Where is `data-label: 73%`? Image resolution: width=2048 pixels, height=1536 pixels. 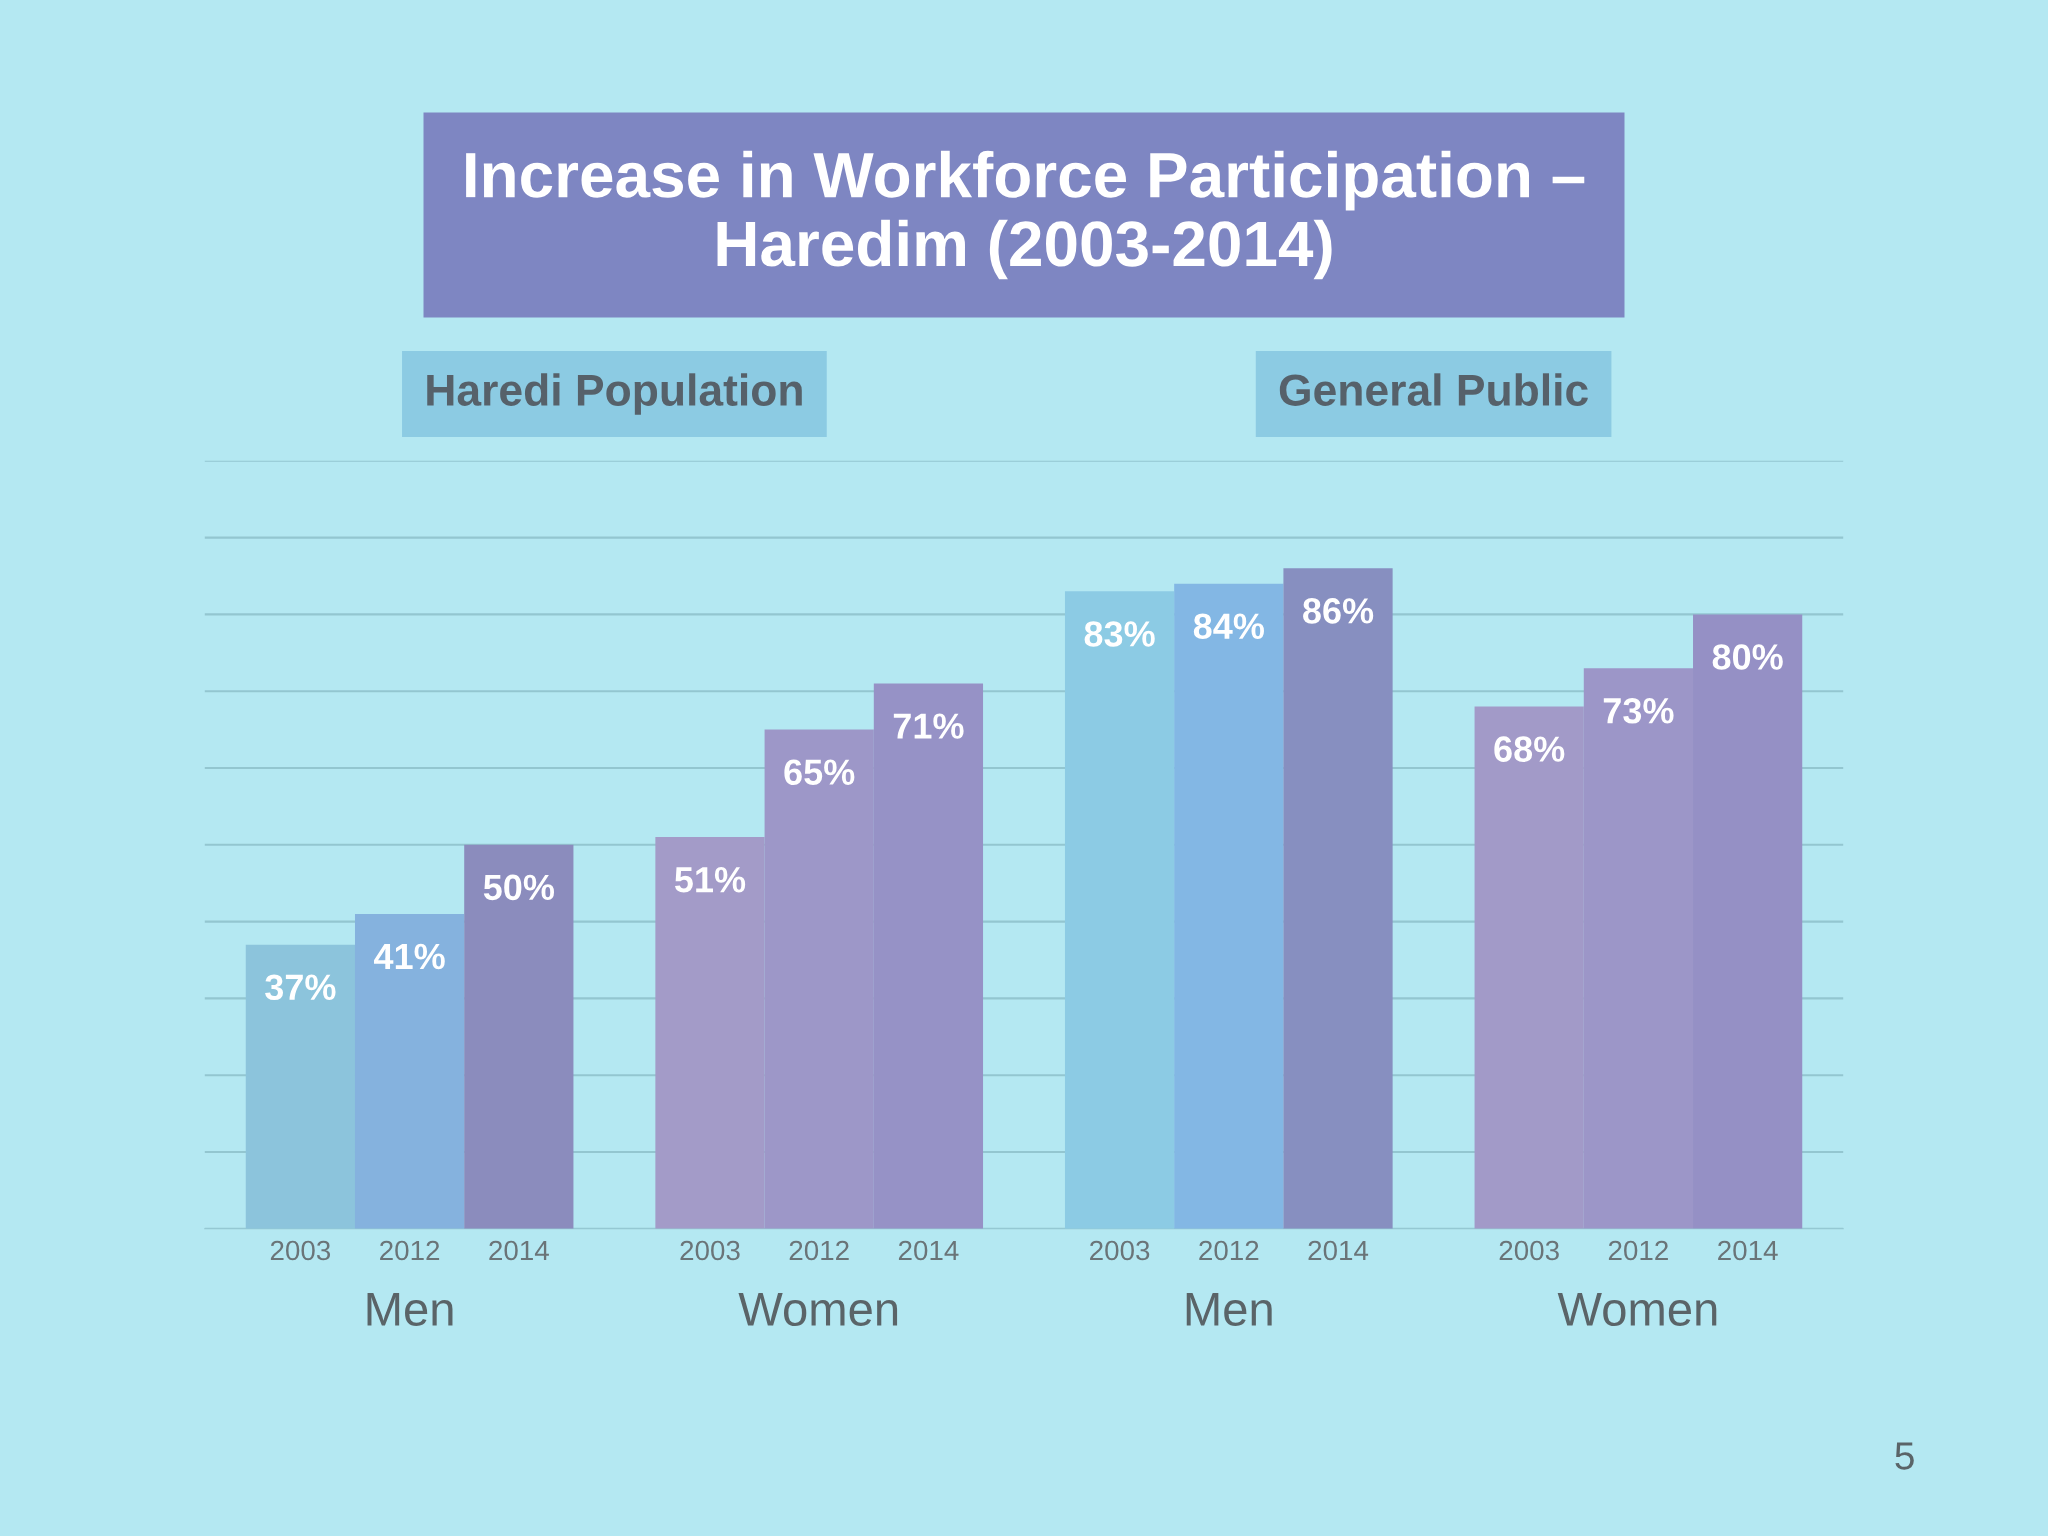 data-label: 73% is located at coordinates (1638, 710).